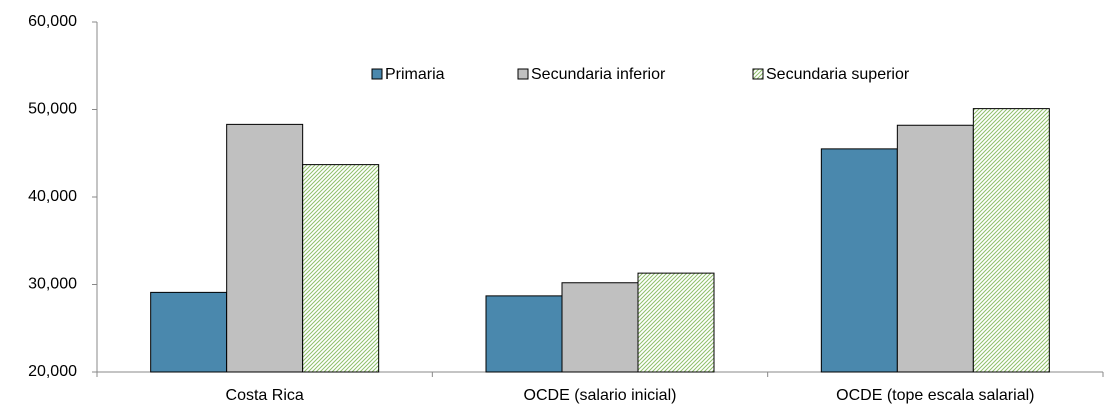 Image resolution: width=1107 pixels, height=413 pixels. Describe the element at coordinates (838, 74) in the screenshot. I see `legend-label: Secundaria superior` at that location.